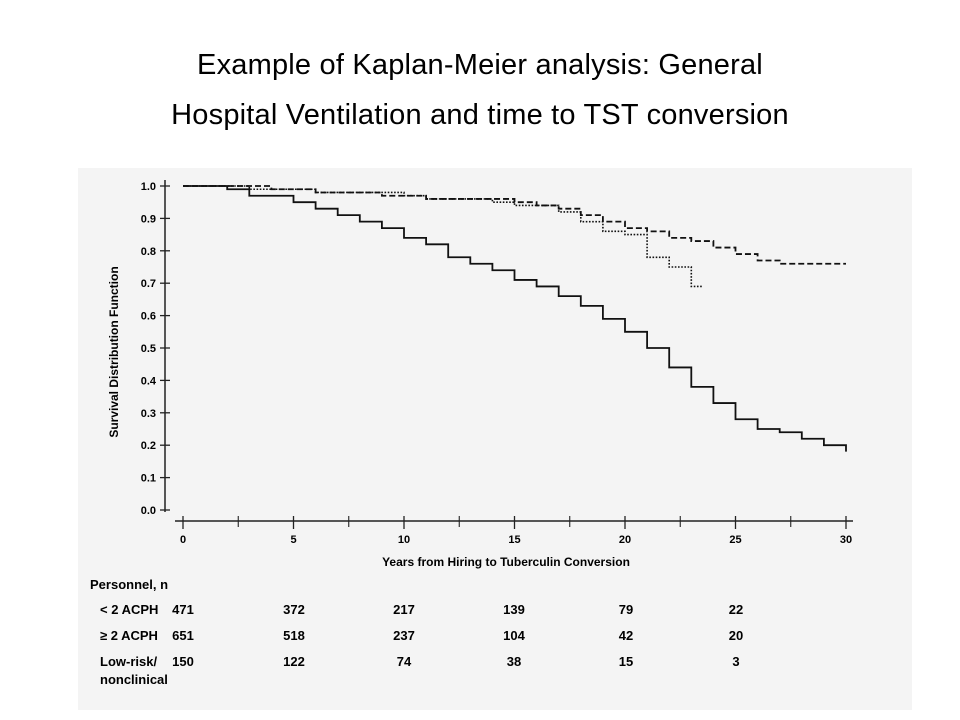  Describe the element at coordinates (128, 661) in the screenshot. I see `risk-row-label: Low-risk/` at that location.